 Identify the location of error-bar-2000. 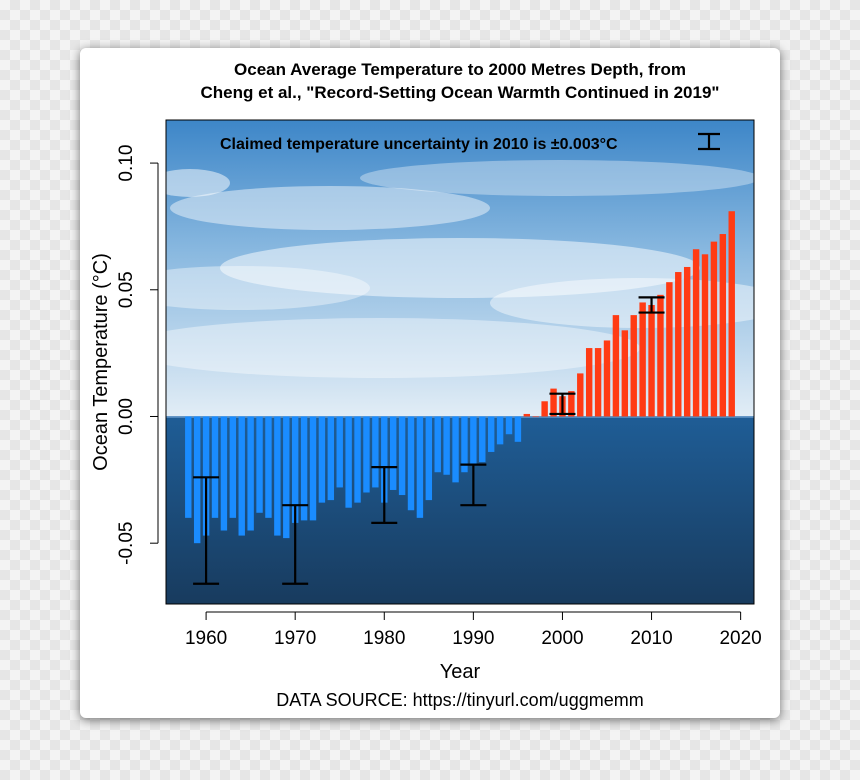
(562, 404).